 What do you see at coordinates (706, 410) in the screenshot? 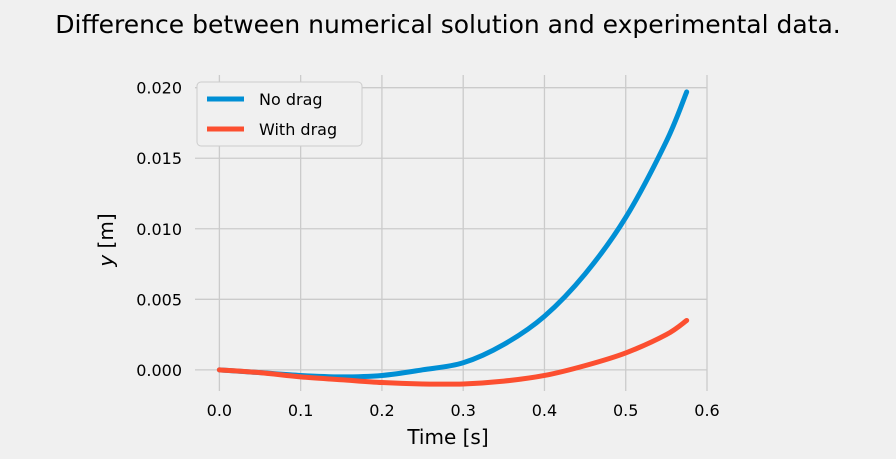
I see `x-tick-label: 0.6` at bounding box center [706, 410].